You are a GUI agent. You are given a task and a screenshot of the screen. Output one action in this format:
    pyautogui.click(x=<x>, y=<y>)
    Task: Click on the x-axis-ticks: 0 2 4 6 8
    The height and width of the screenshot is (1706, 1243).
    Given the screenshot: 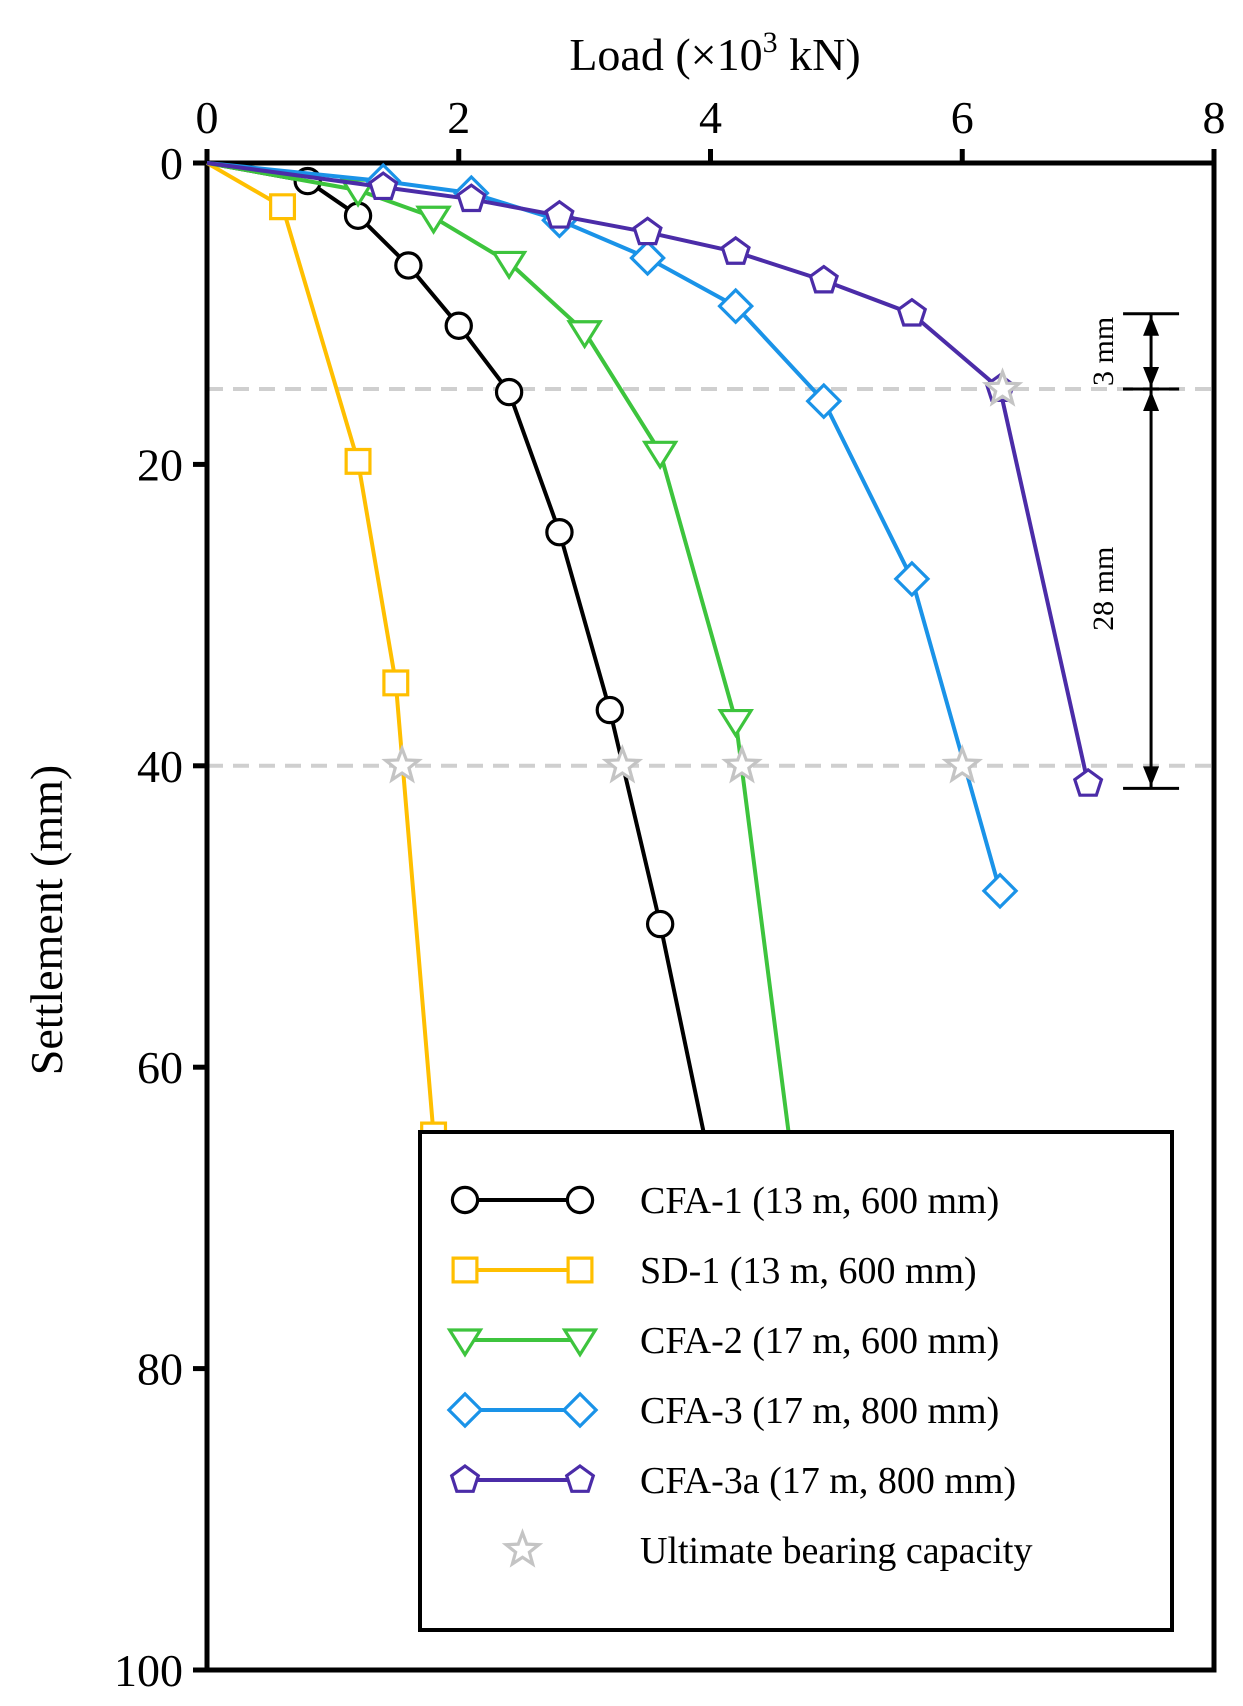 What is the action you would take?
    pyautogui.click(x=711, y=127)
    